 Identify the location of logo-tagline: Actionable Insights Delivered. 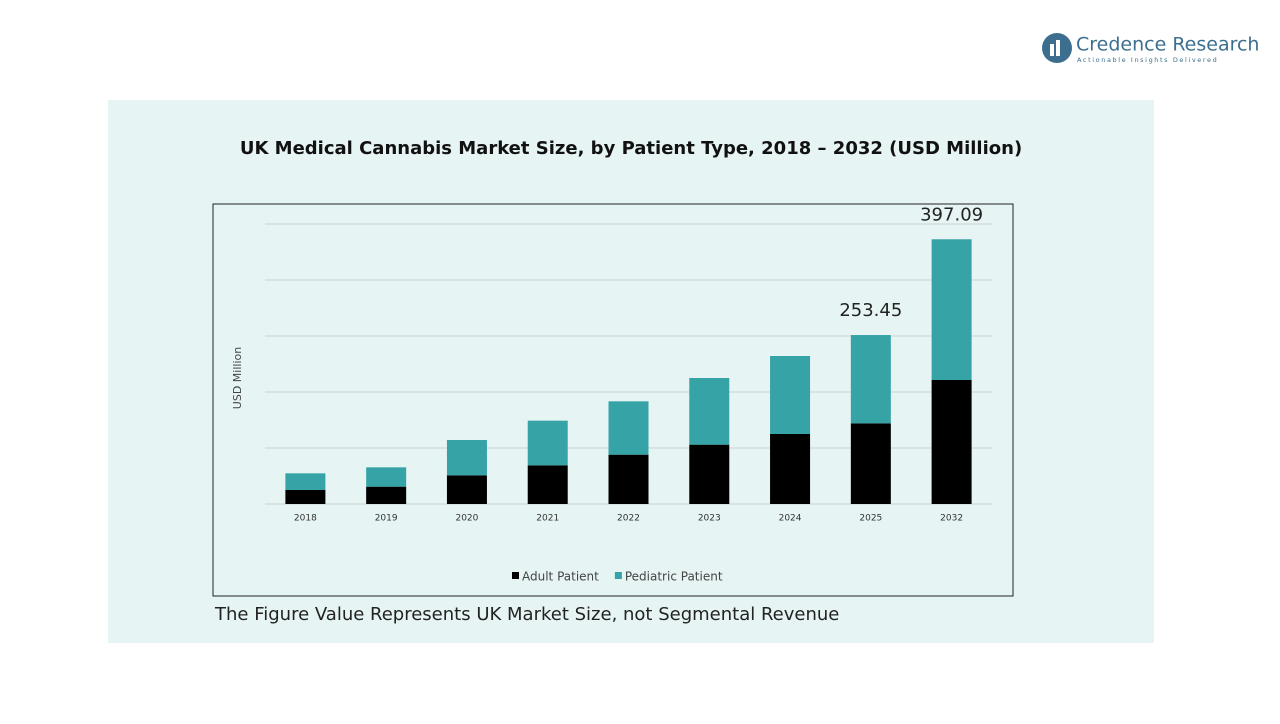
(1147, 60).